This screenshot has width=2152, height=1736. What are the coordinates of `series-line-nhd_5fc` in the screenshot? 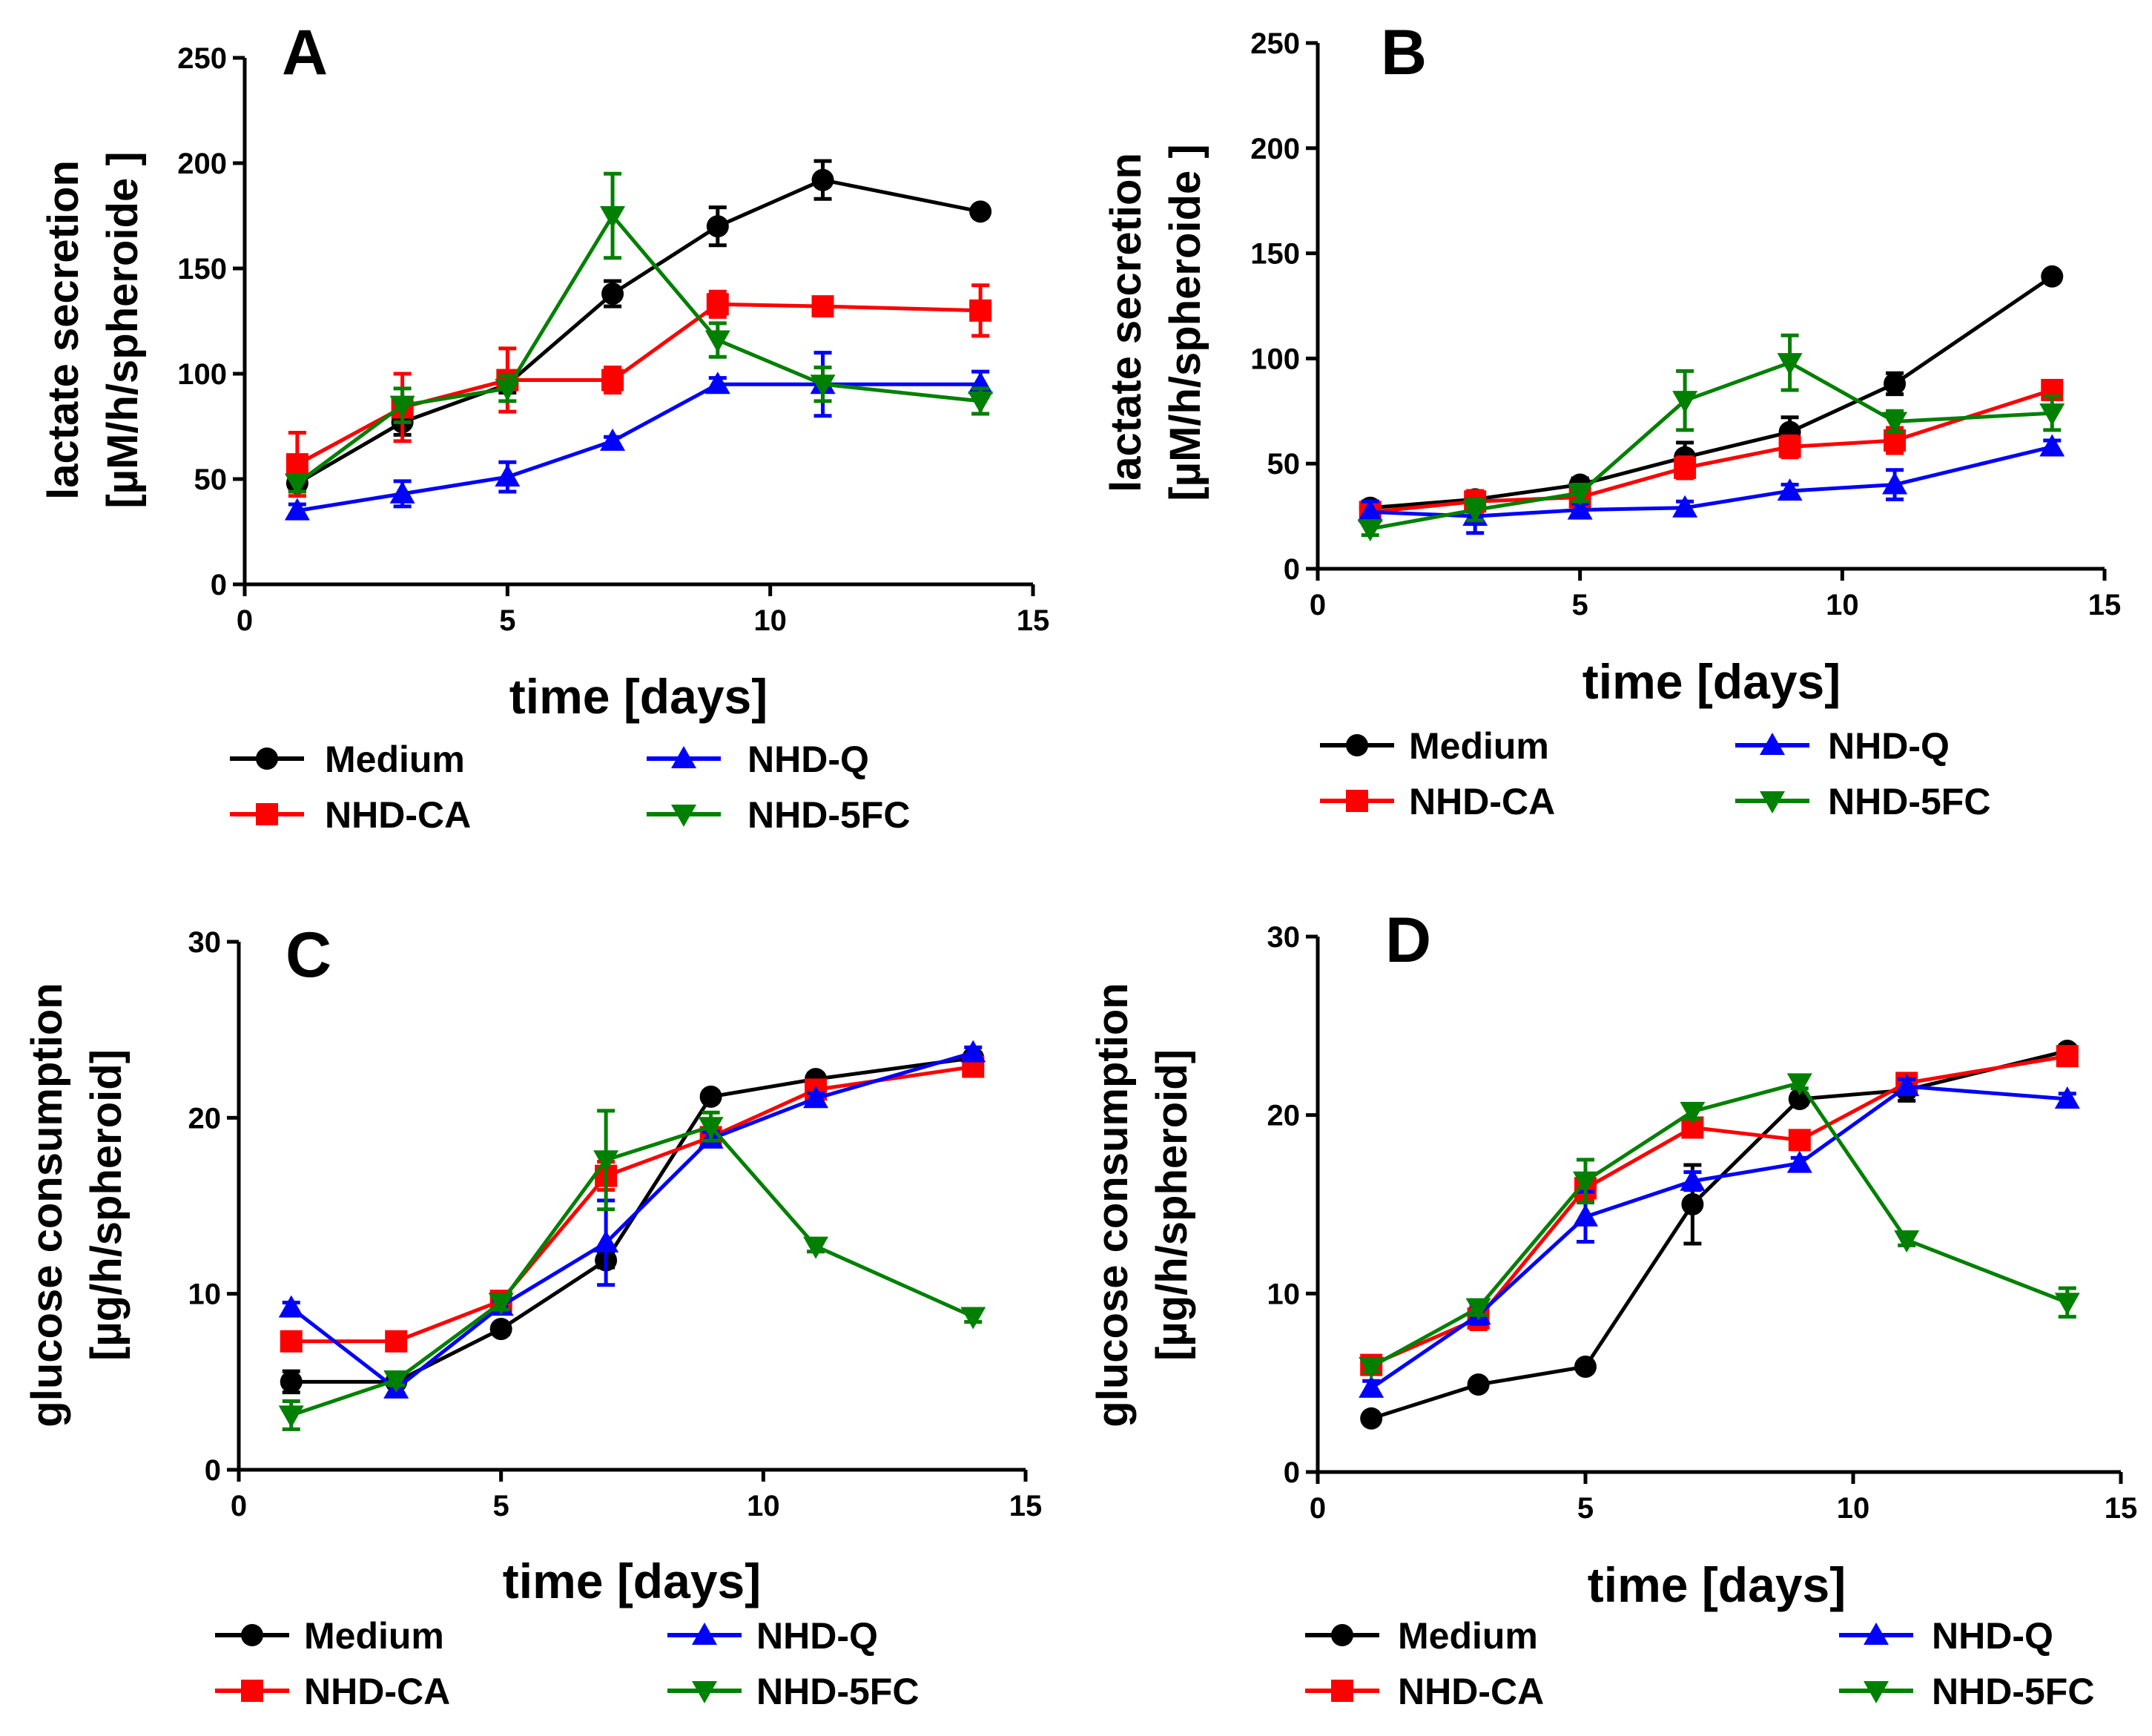 It's located at (638, 349).